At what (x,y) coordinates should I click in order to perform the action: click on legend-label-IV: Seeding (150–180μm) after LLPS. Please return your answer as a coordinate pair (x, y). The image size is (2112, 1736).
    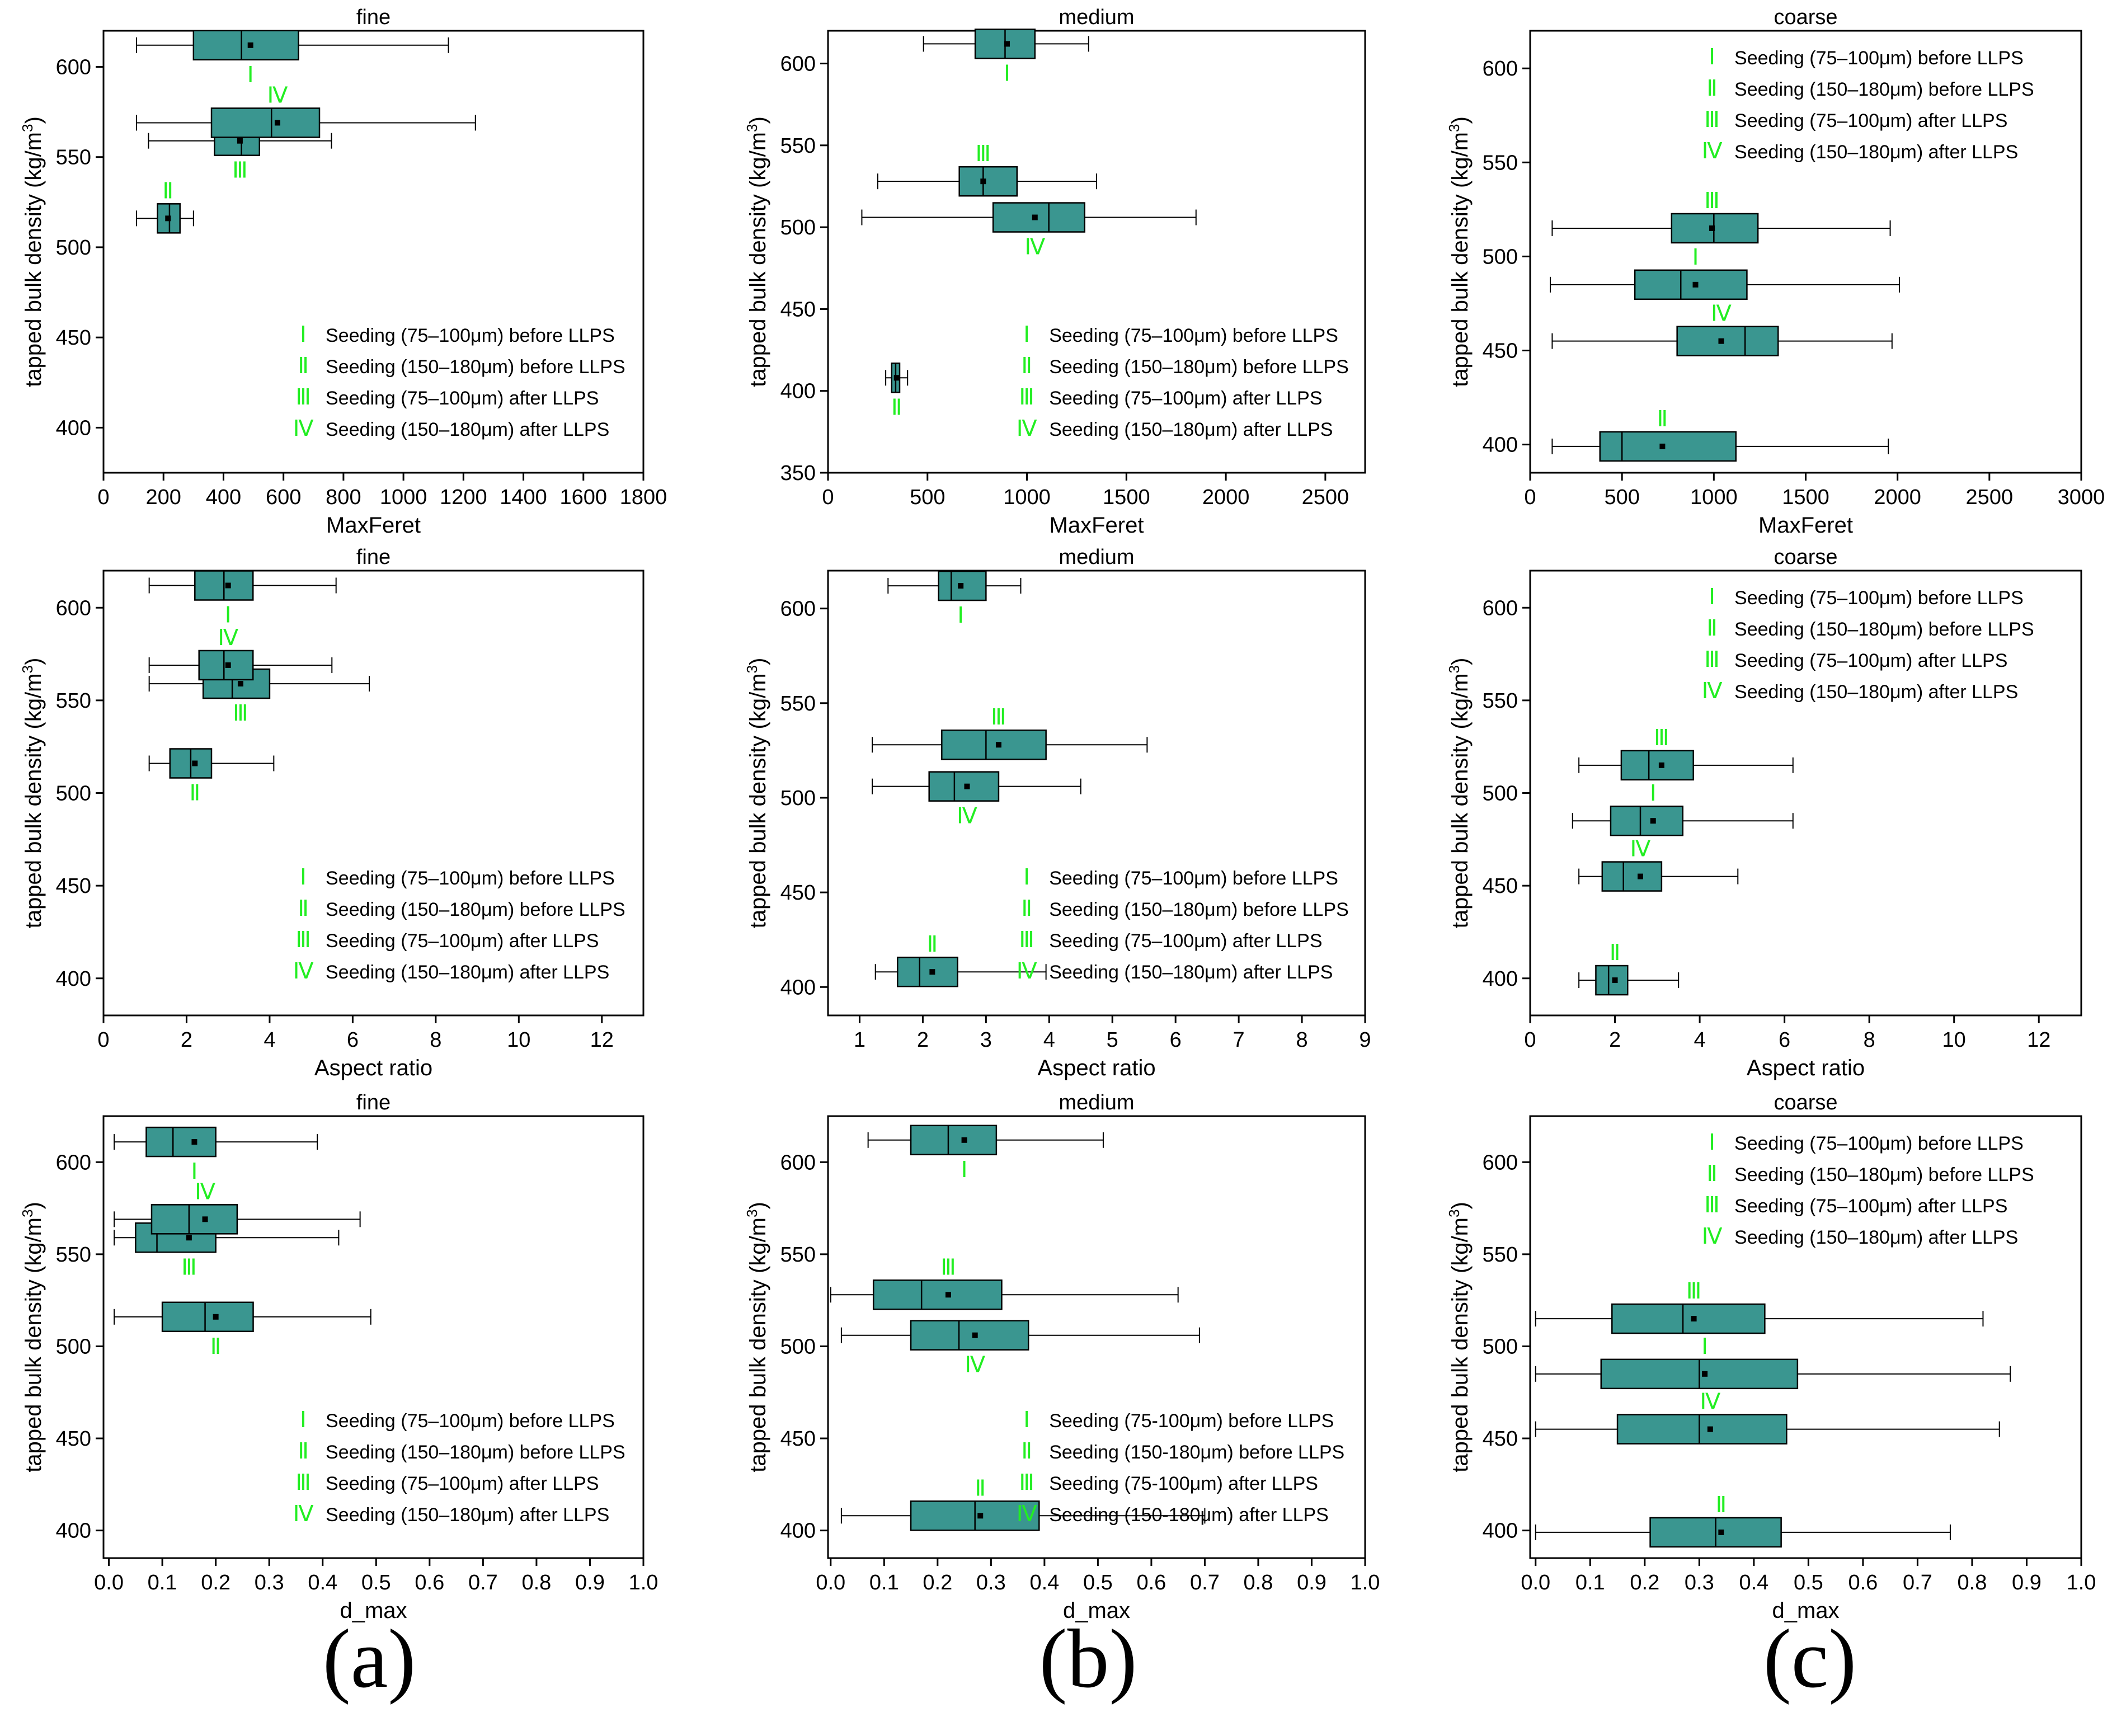
    Looking at the image, I should click on (467, 1515).